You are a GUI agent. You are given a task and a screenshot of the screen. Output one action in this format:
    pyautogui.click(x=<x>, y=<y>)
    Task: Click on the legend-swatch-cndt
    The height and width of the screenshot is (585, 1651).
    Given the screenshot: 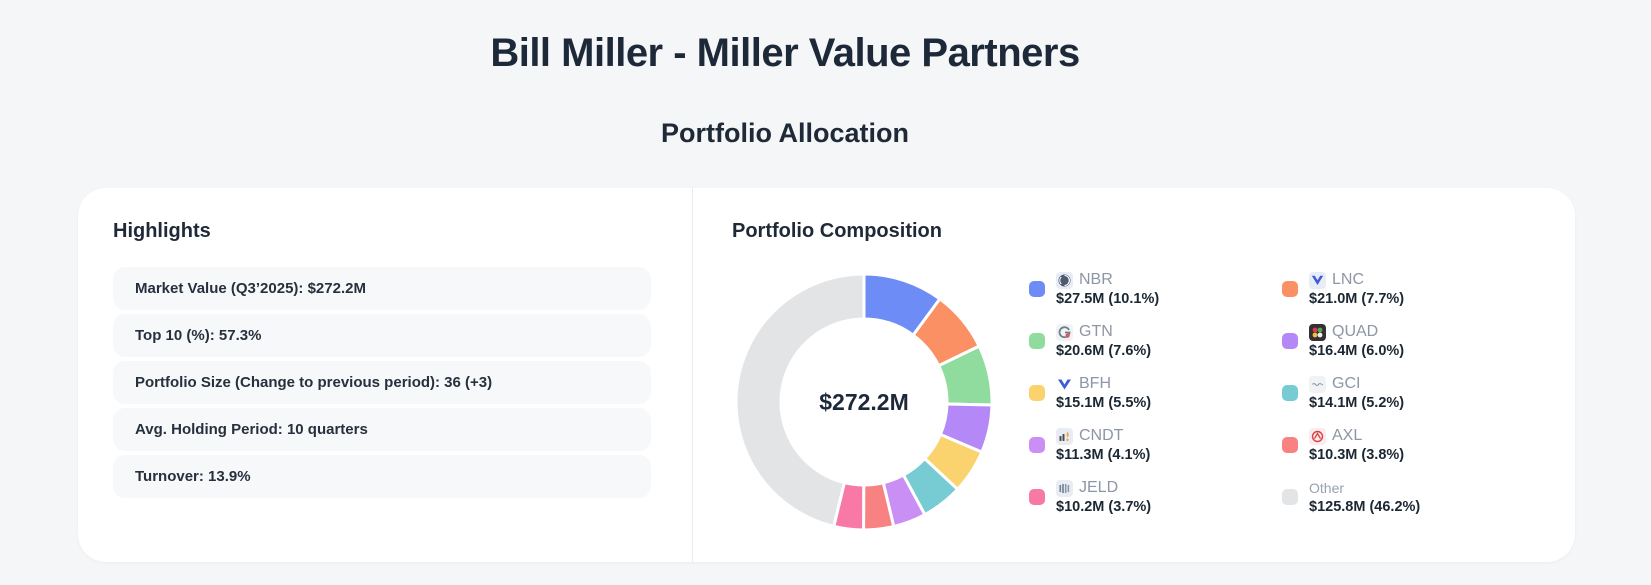 What is the action you would take?
    pyautogui.click(x=1037, y=445)
    